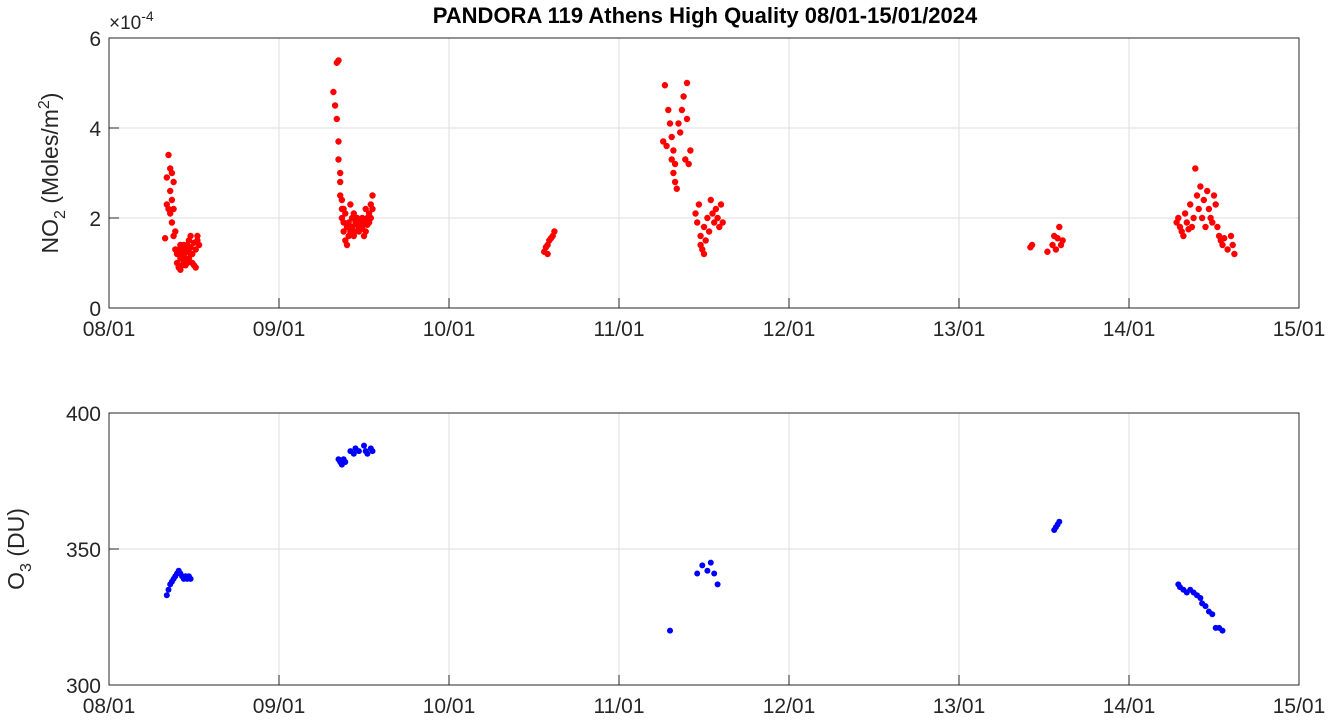 Image resolution: width=1329 pixels, height=723 pixels. I want to click on o3-y-tick-label: 300, so click(83, 686).